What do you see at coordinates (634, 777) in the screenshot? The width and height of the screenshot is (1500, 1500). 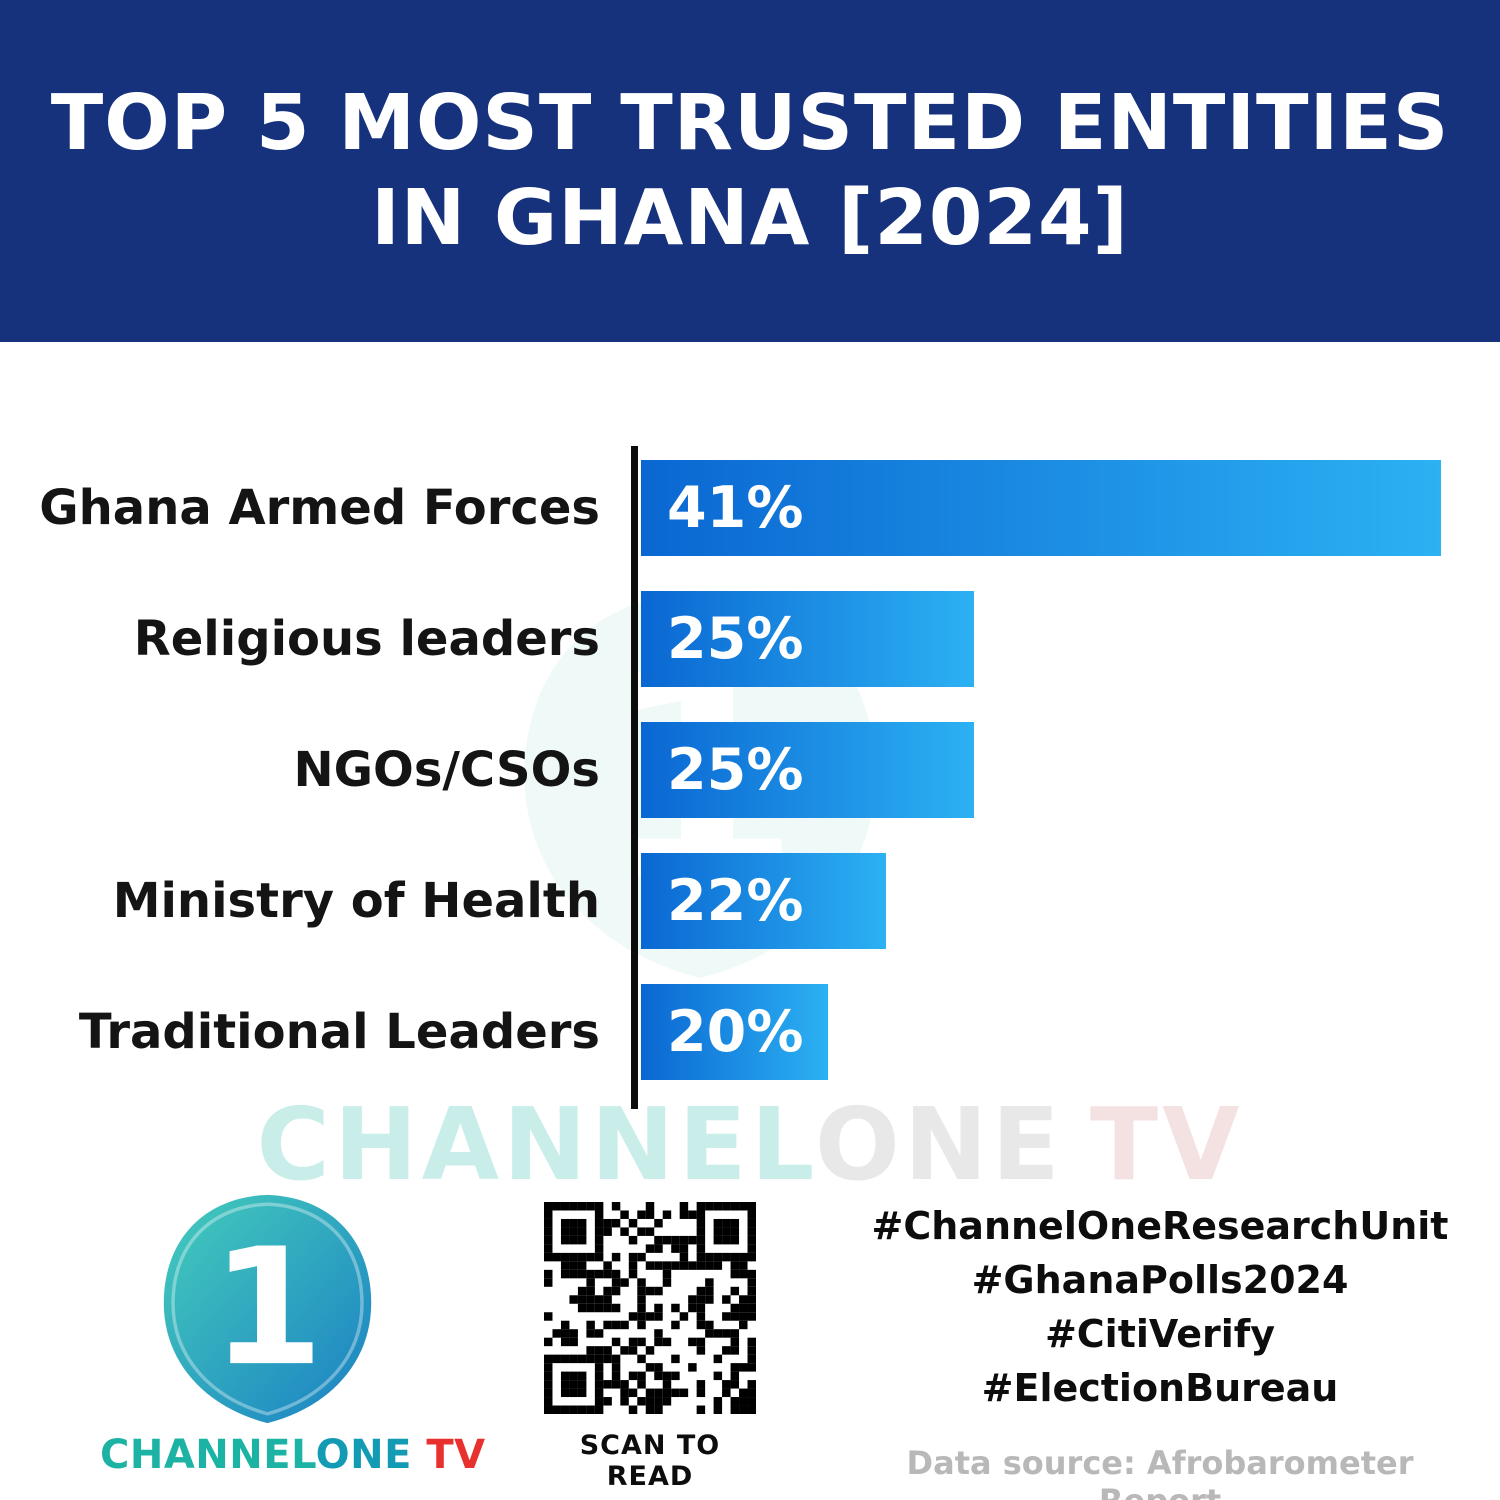 I see `chart-axis-line` at bounding box center [634, 777].